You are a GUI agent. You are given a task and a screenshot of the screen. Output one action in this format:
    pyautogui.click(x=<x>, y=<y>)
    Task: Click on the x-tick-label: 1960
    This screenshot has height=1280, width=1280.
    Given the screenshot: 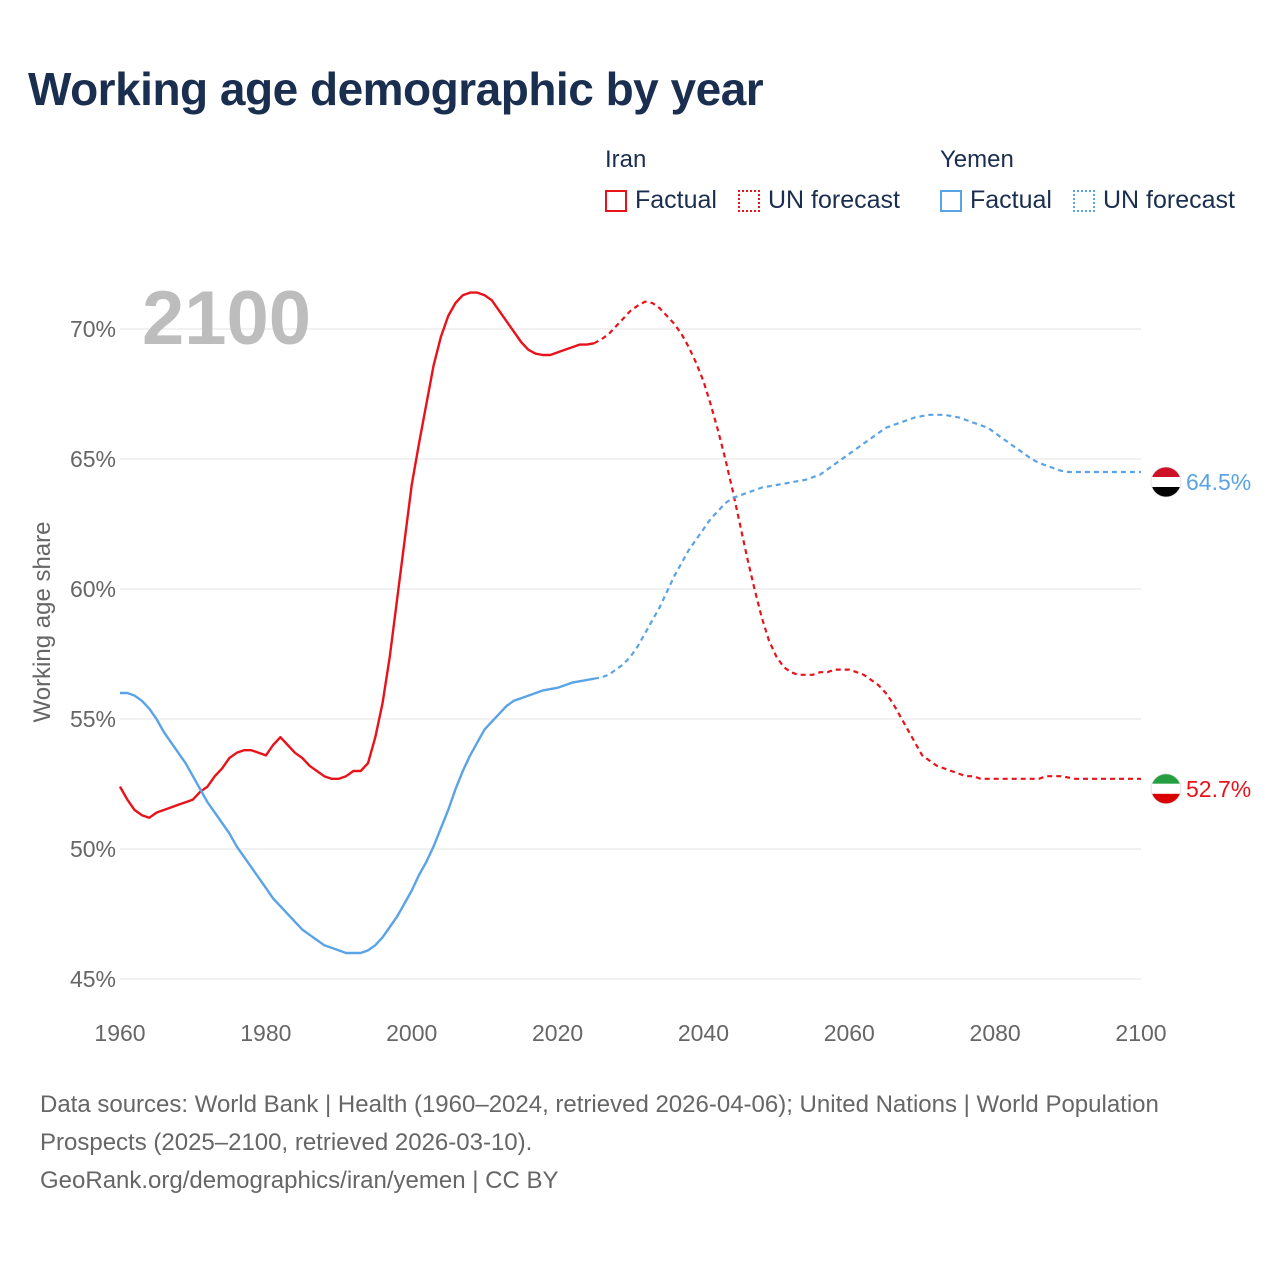 What is the action you would take?
    pyautogui.click(x=119, y=1033)
    